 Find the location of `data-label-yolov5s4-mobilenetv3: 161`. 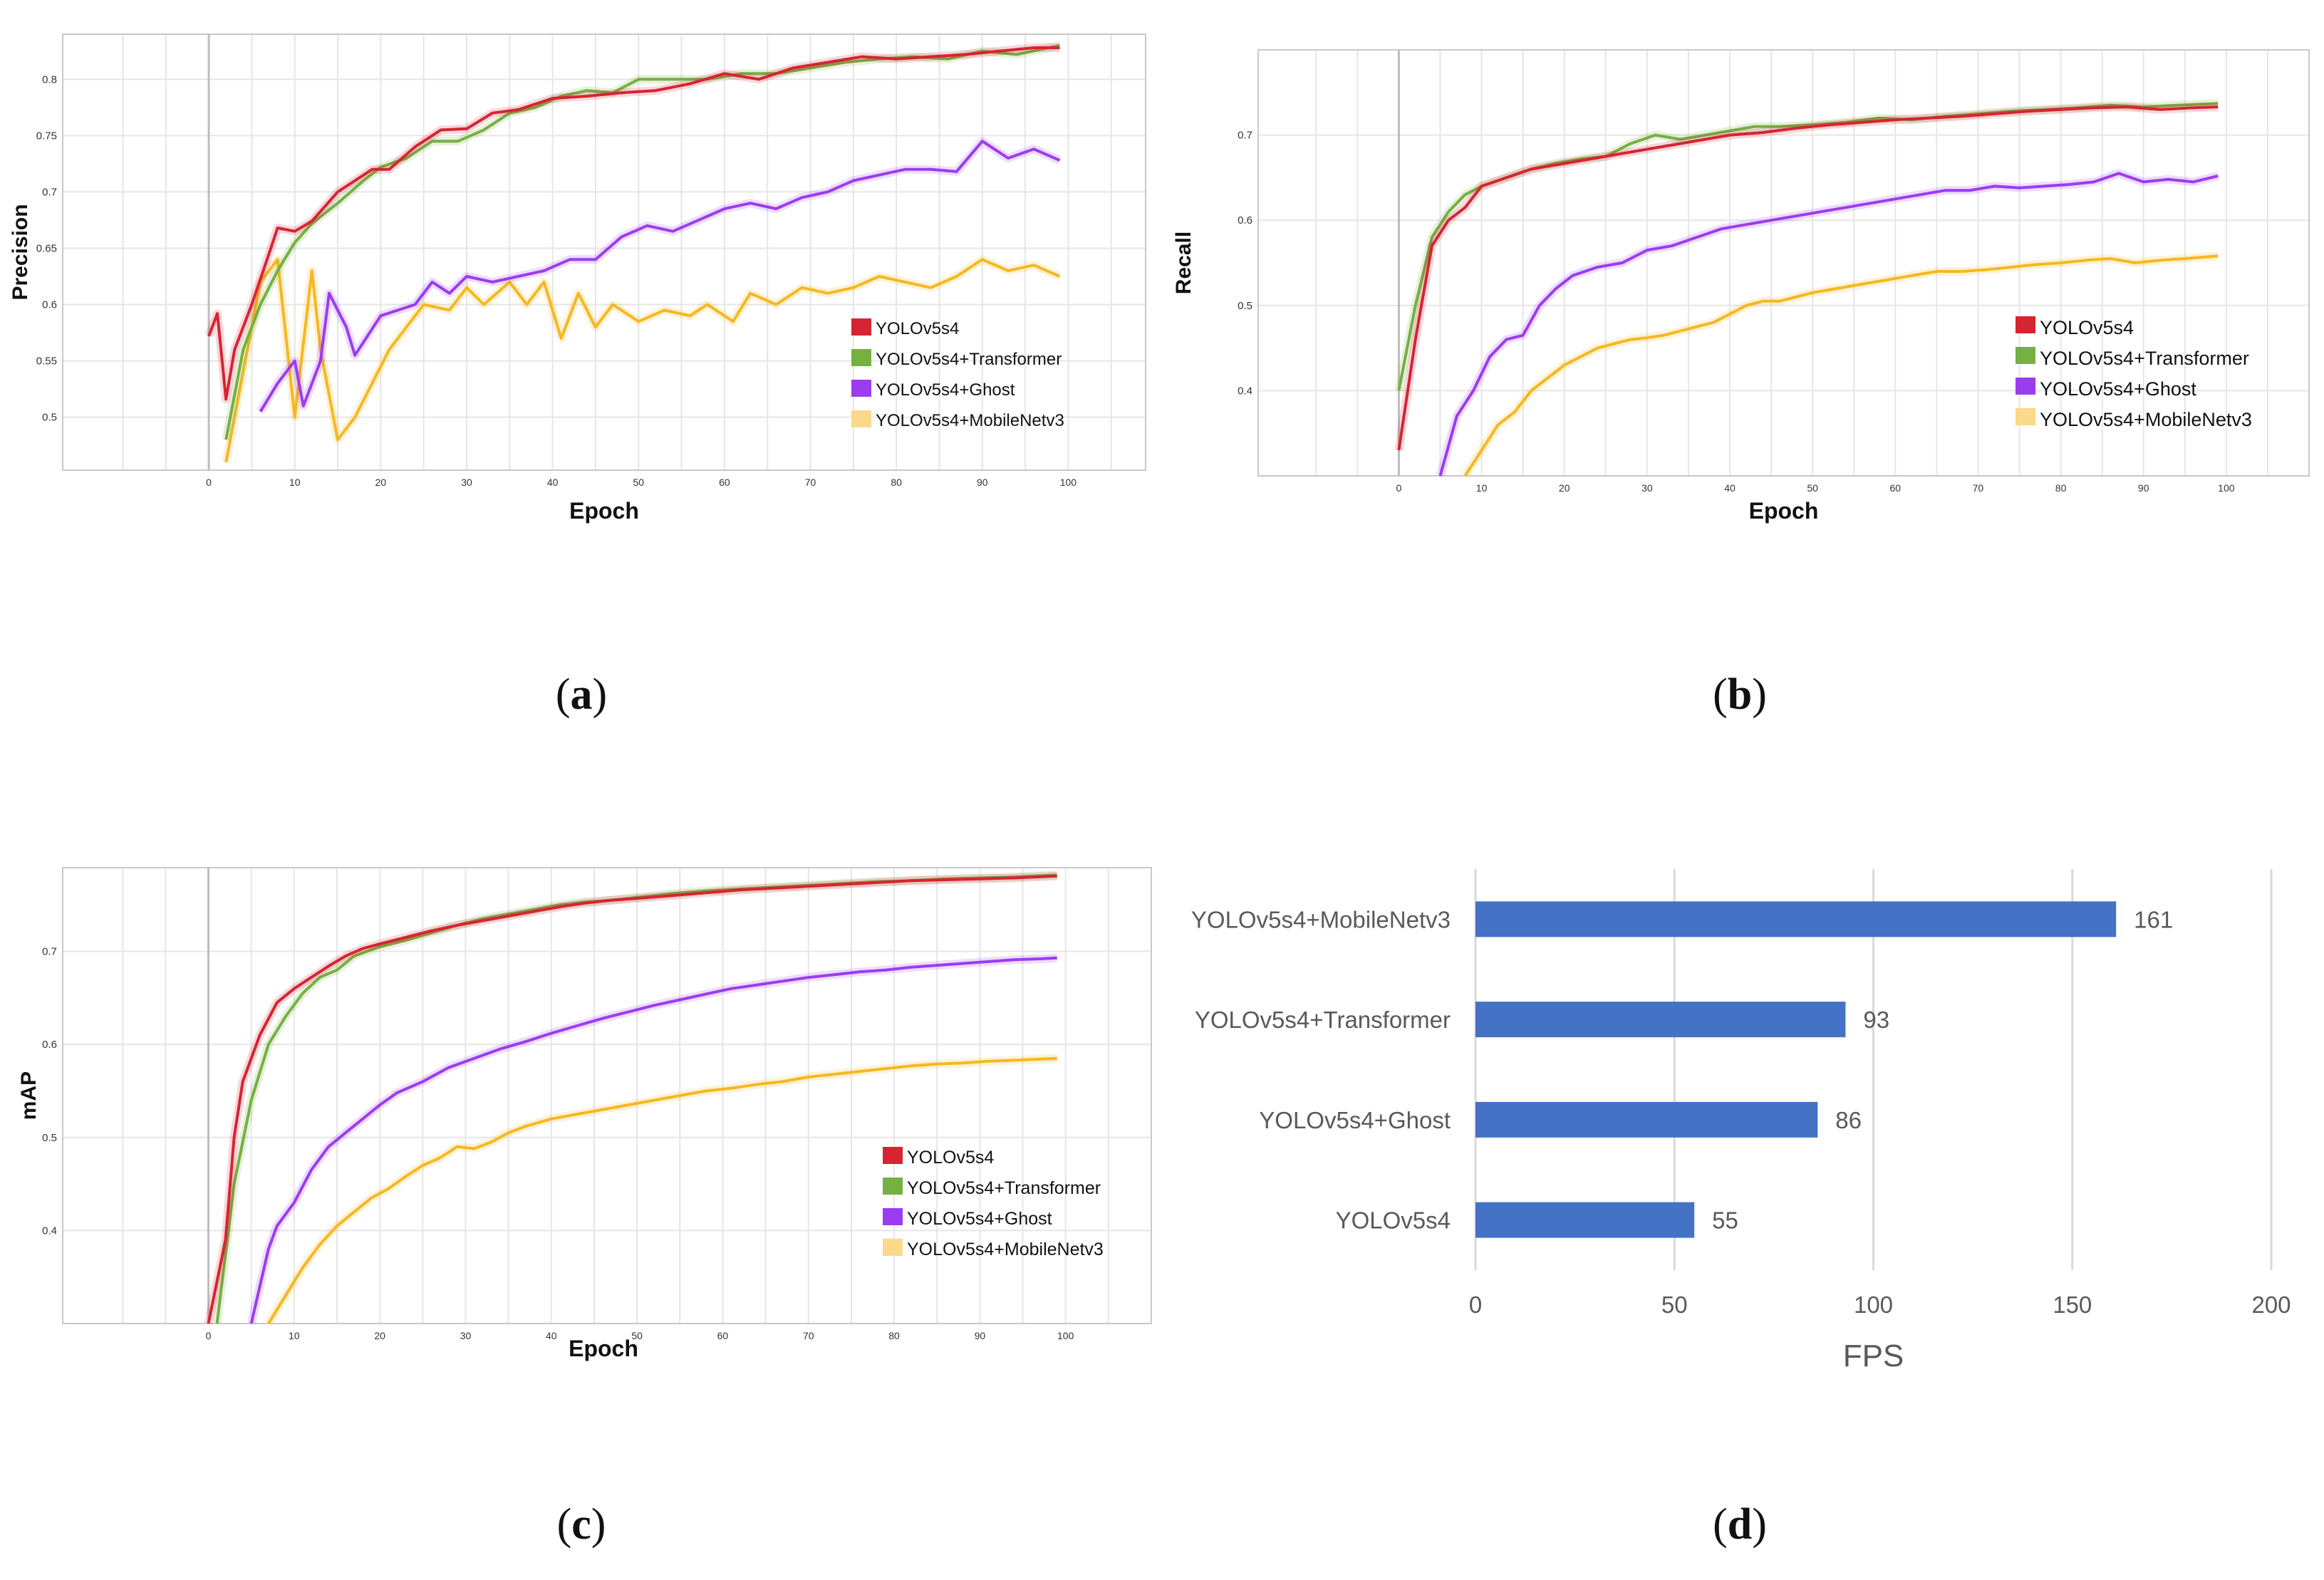

data-label-yolov5s4-mobilenetv3: 161 is located at coordinates (2153, 919).